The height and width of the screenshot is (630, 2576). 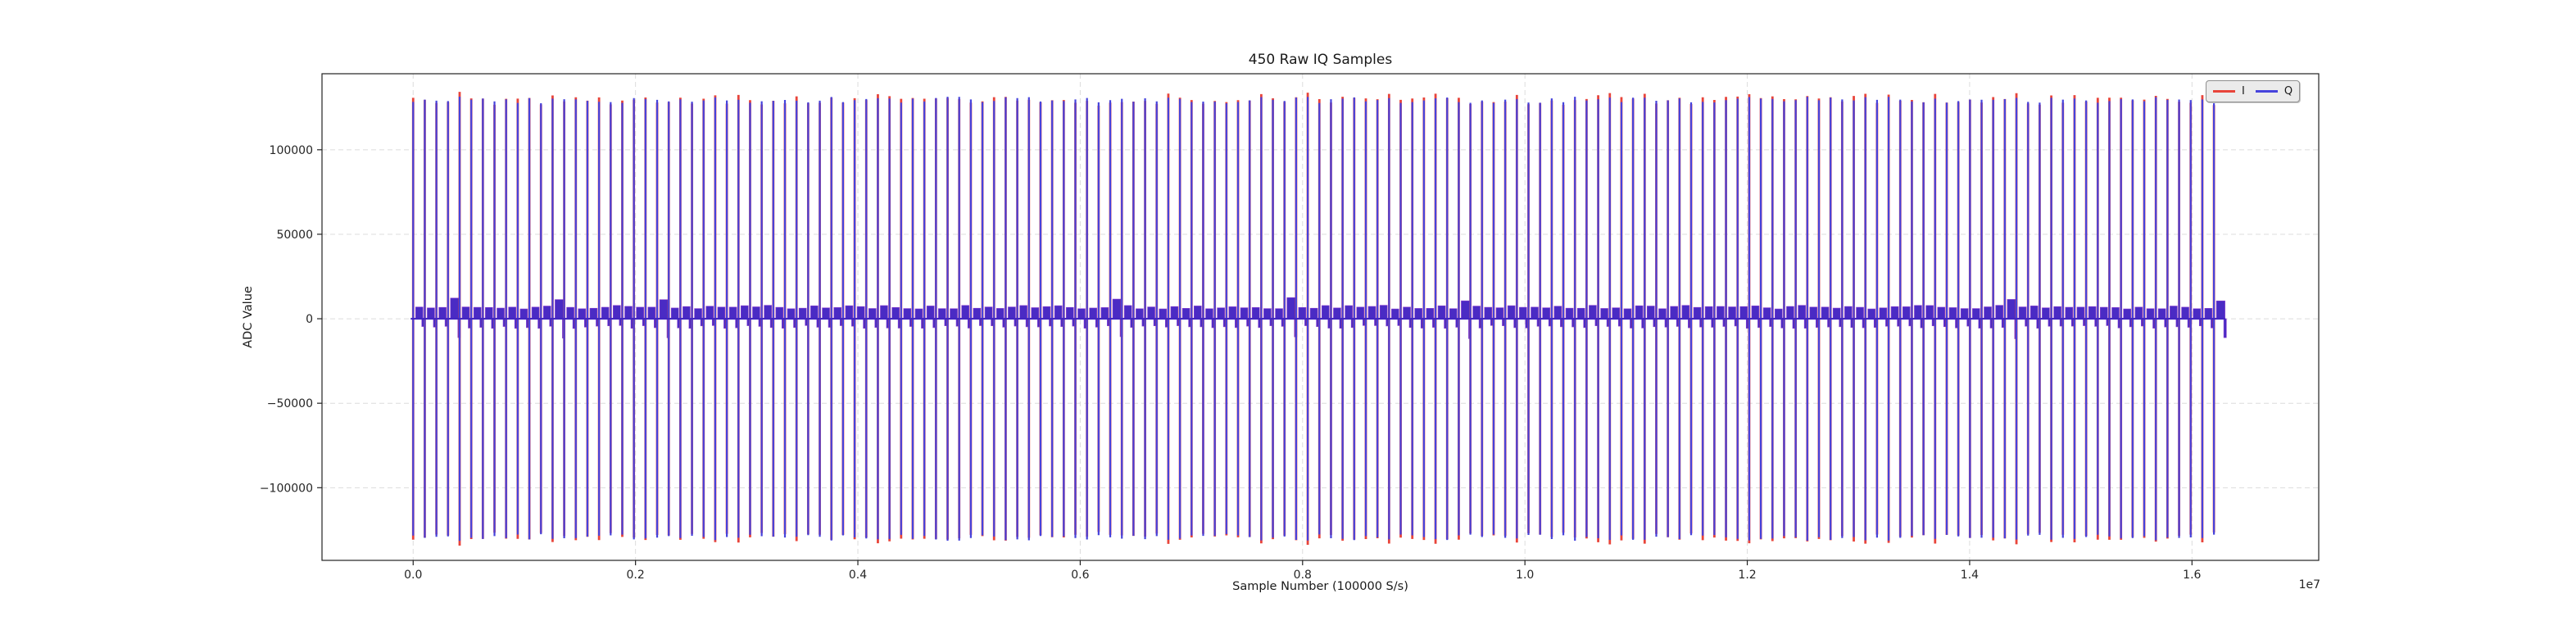 What do you see at coordinates (309, 319) in the screenshot?
I see `y-tick-label: 0` at bounding box center [309, 319].